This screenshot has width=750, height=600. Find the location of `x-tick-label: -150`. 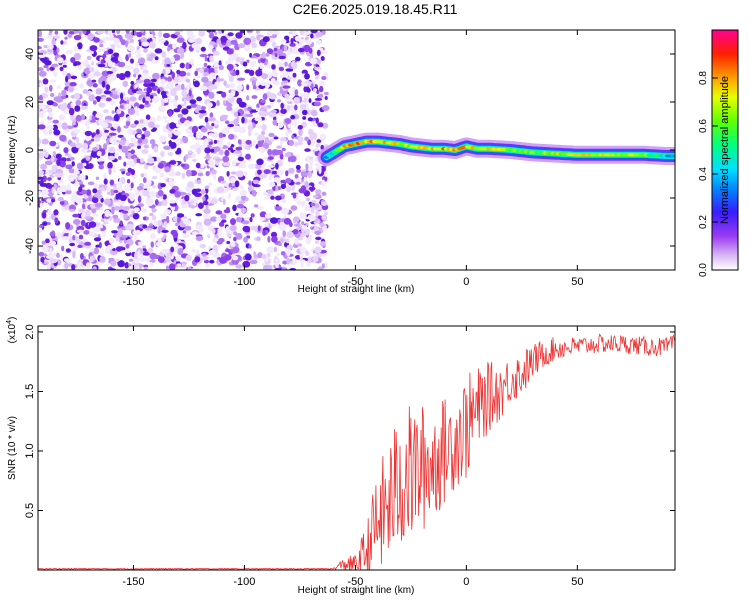

x-tick-label: -150 is located at coordinates (133, 282).